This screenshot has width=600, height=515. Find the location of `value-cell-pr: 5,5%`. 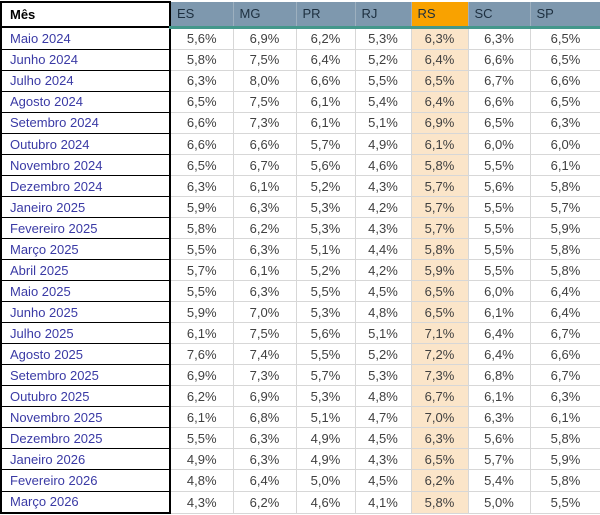

value-cell-pr: 5,5% is located at coordinates (325, 354).